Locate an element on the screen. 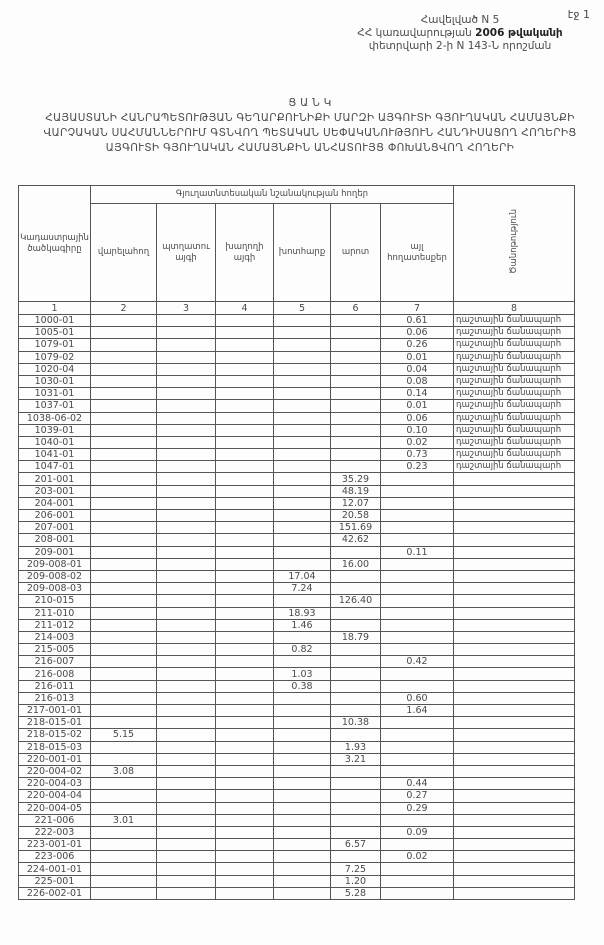 The image size is (604, 945). table-row: 1041-01 0.73 դաշտային ճանապարհ is located at coordinates (296, 455).